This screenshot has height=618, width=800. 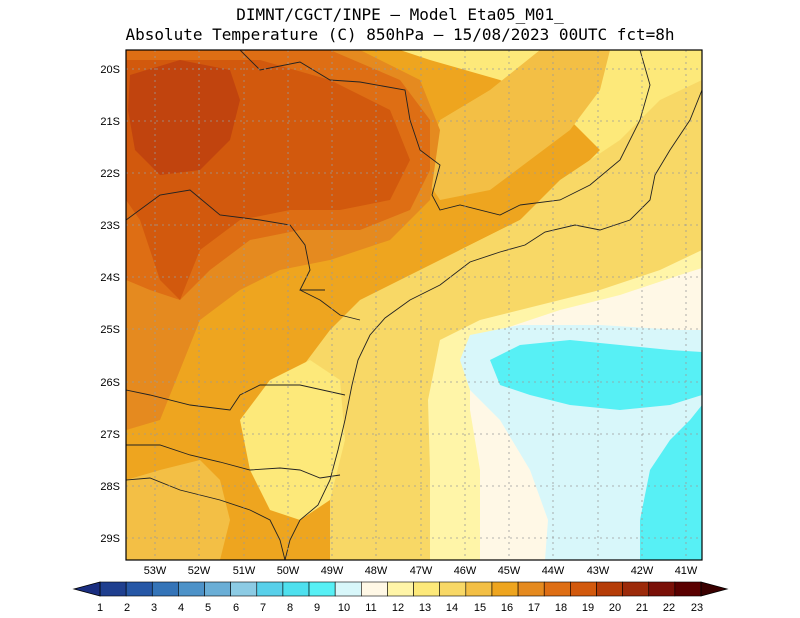 I want to click on colorbar-label: 14, so click(x=452, y=608).